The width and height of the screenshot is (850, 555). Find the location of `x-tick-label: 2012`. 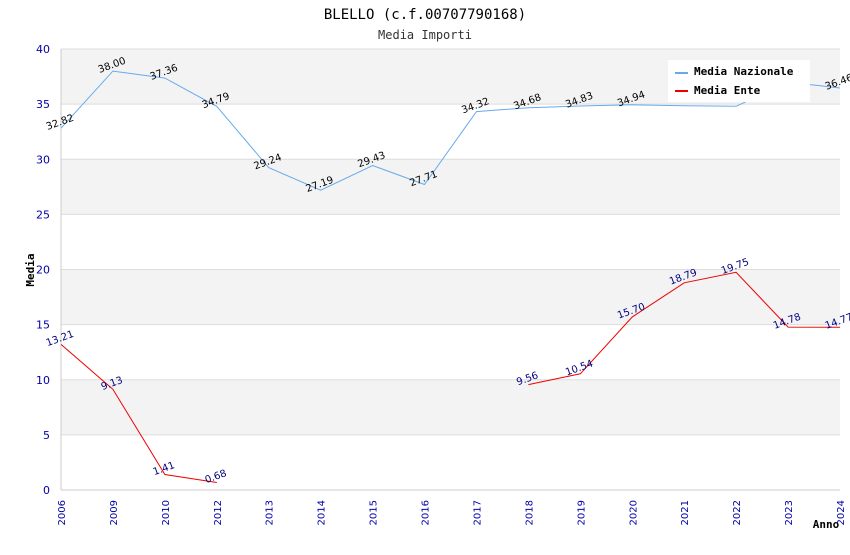

x-tick-label: 2012 is located at coordinates (218, 512).